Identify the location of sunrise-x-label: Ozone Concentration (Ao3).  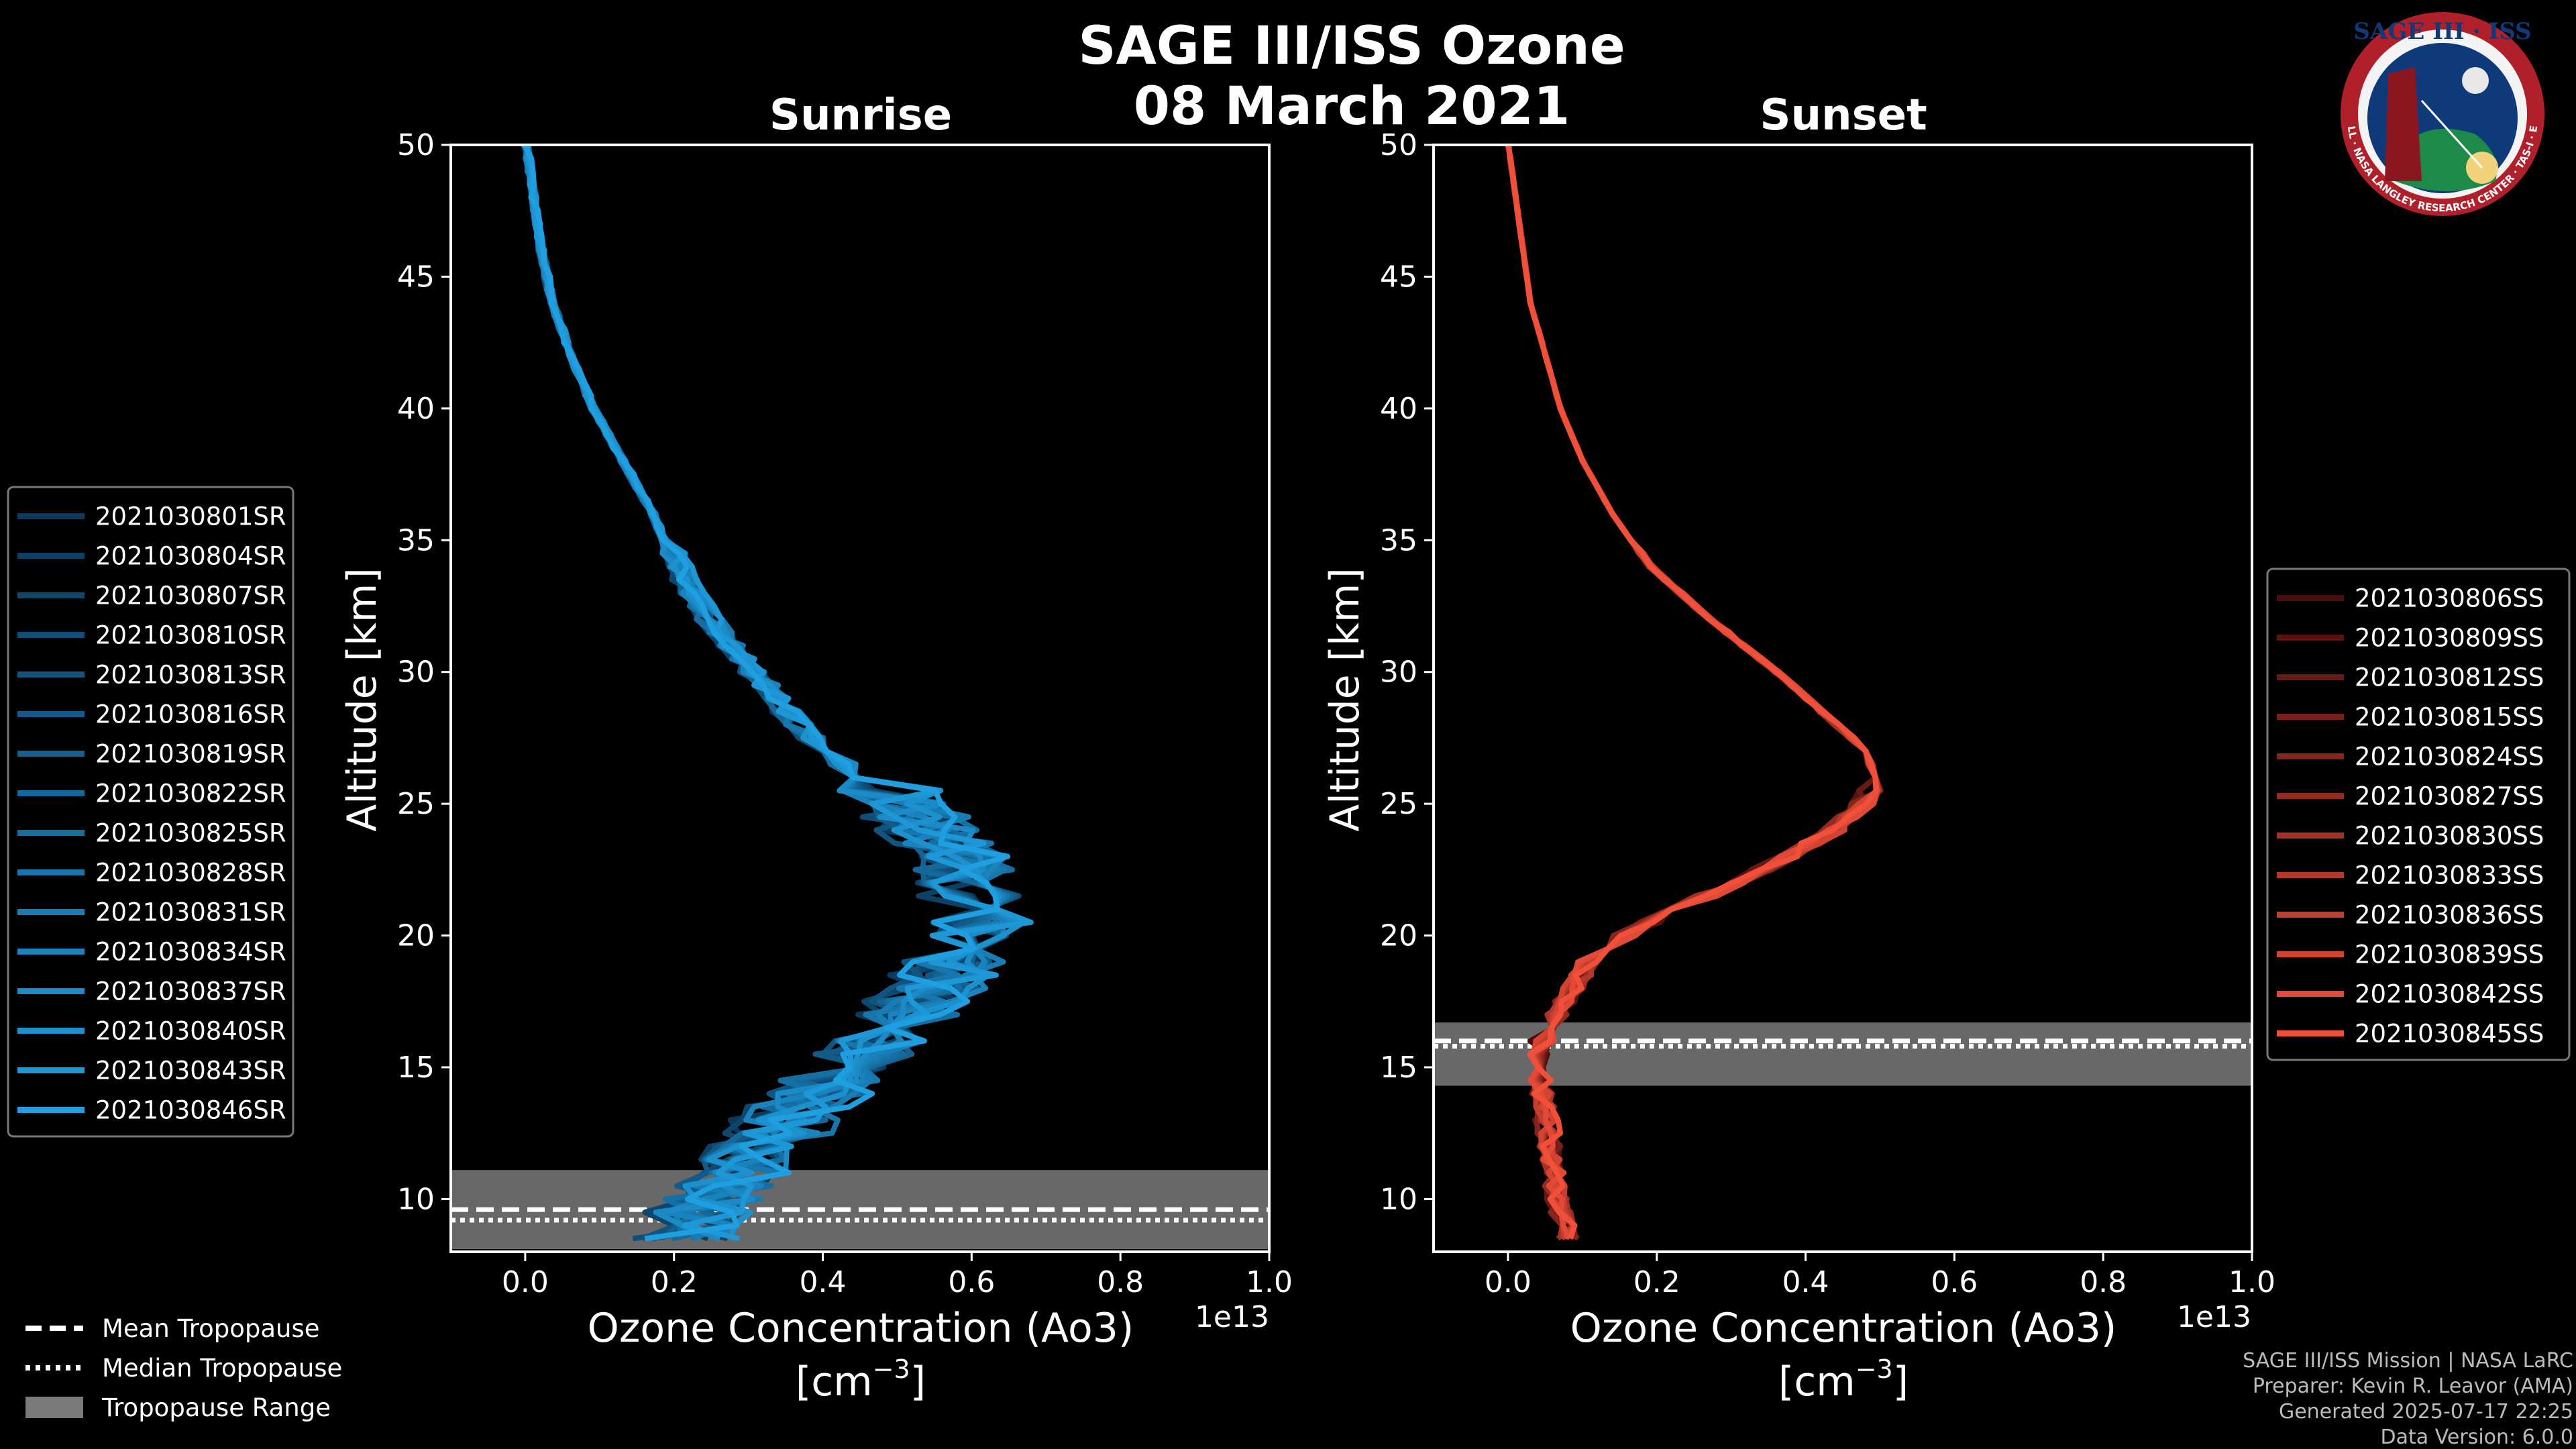
(861, 1328).